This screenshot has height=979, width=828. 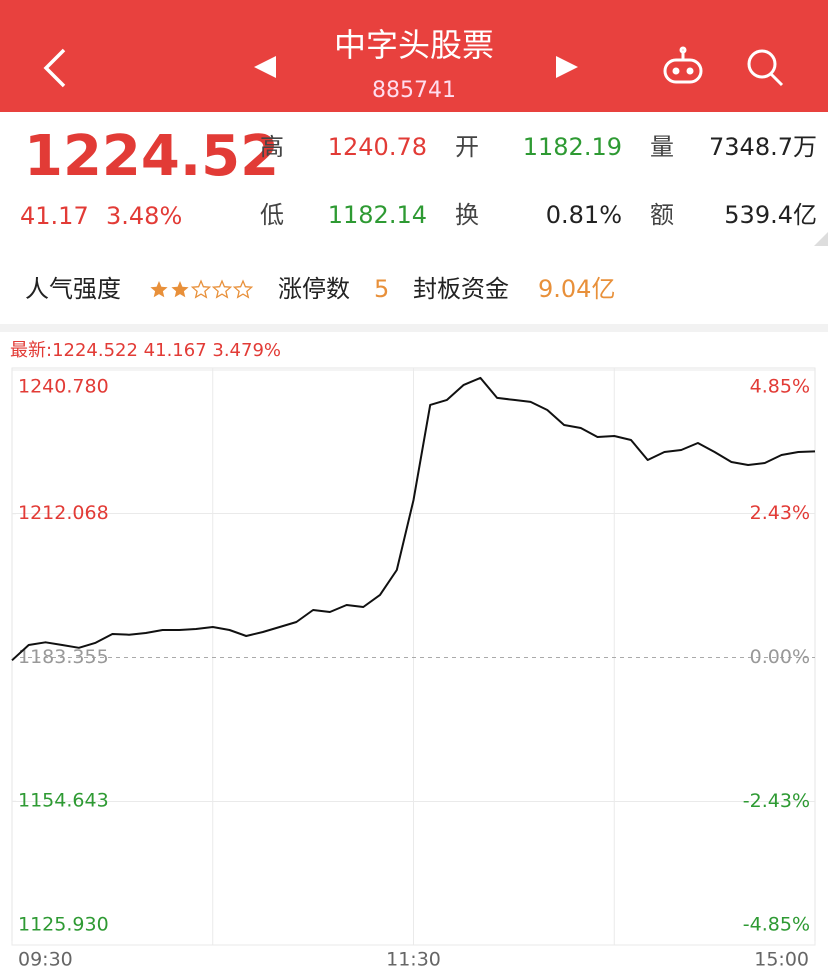 I want to click on header-code: 885741, so click(x=414, y=90).